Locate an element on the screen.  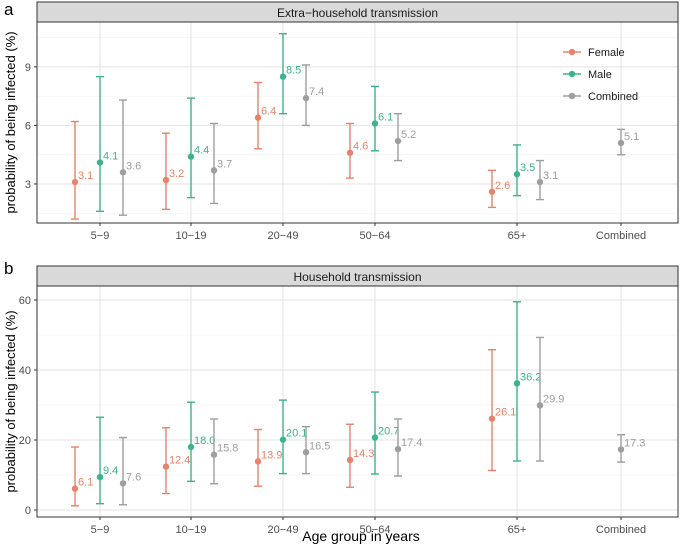
panel-label: a is located at coordinates (9, 9).